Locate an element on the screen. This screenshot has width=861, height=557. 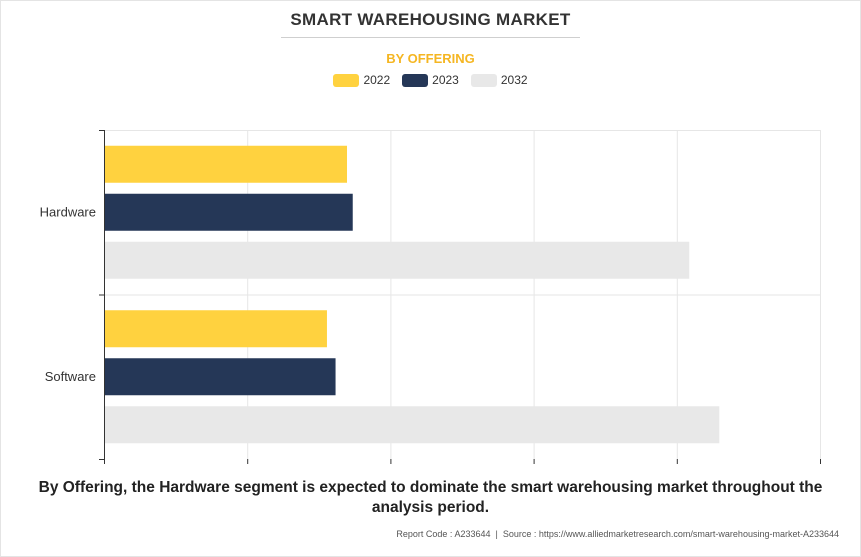
bar-software-2022 is located at coordinates (216, 329).